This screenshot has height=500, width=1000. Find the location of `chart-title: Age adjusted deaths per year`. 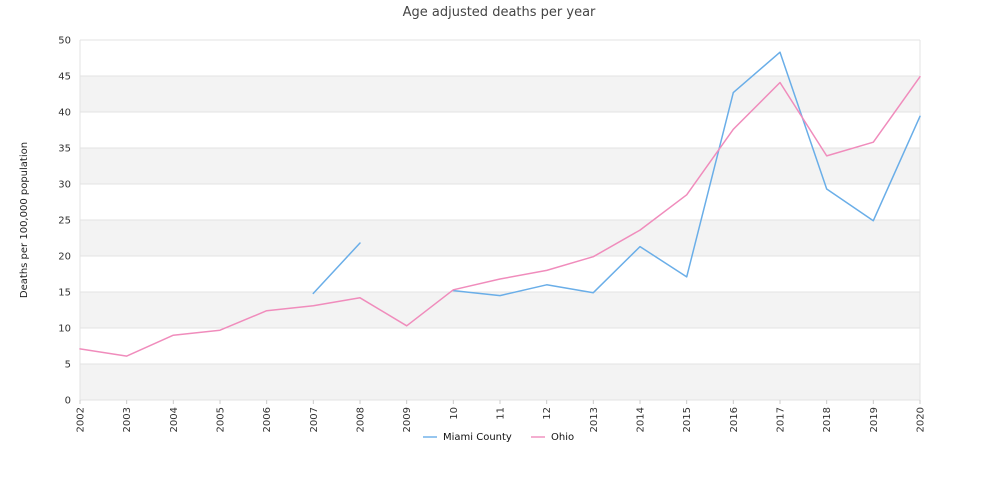

chart-title: Age adjusted deaths per year is located at coordinates (499, 12).